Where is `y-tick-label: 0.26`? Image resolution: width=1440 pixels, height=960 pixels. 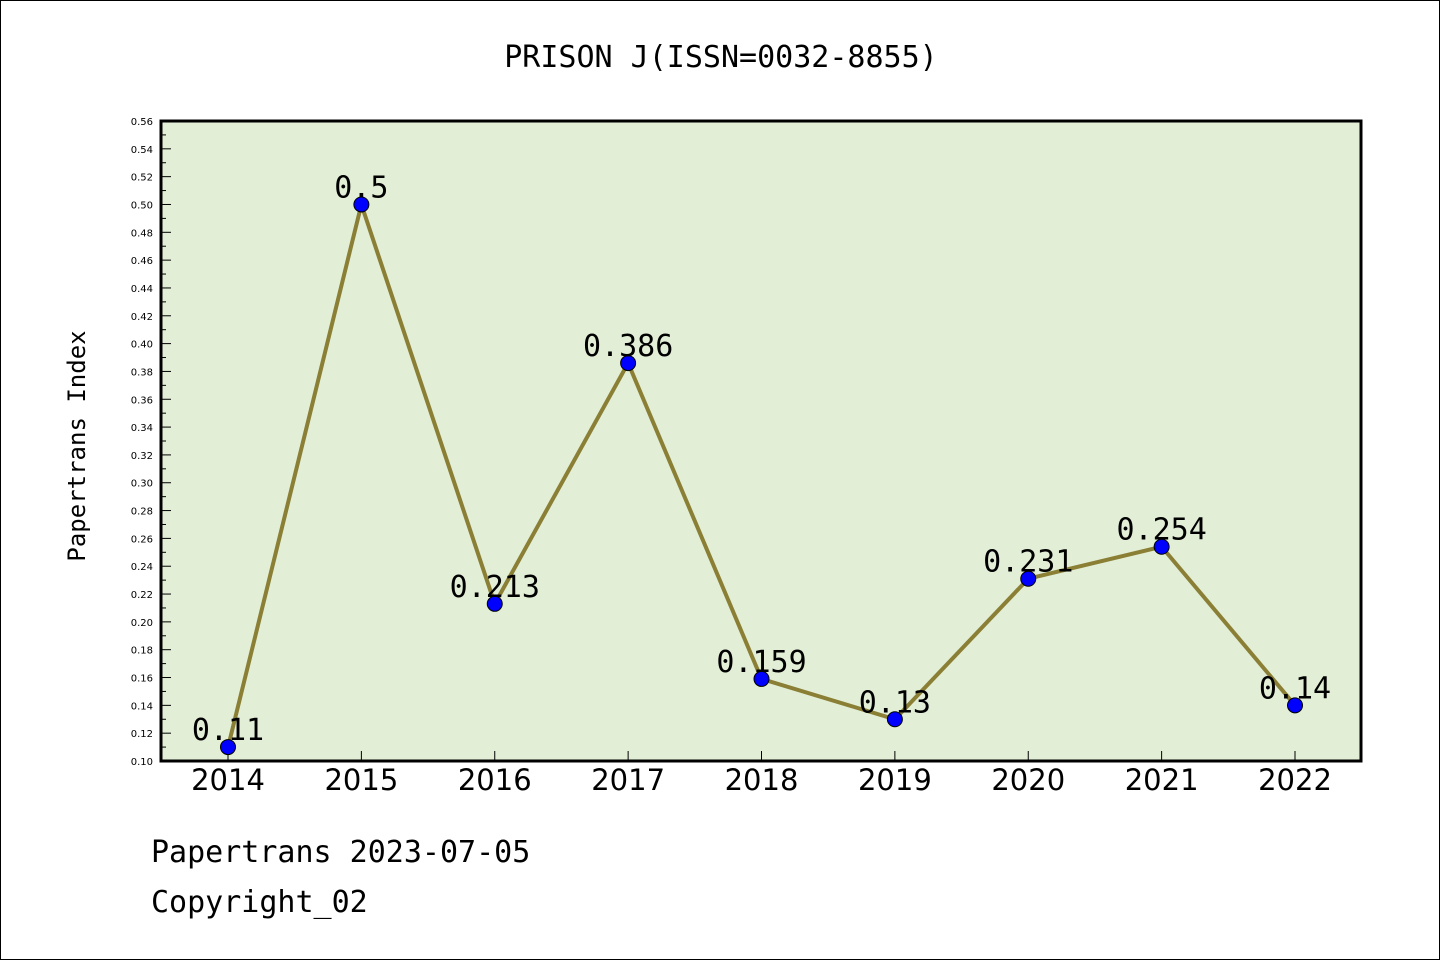 y-tick-label: 0.26 is located at coordinates (142, 539).